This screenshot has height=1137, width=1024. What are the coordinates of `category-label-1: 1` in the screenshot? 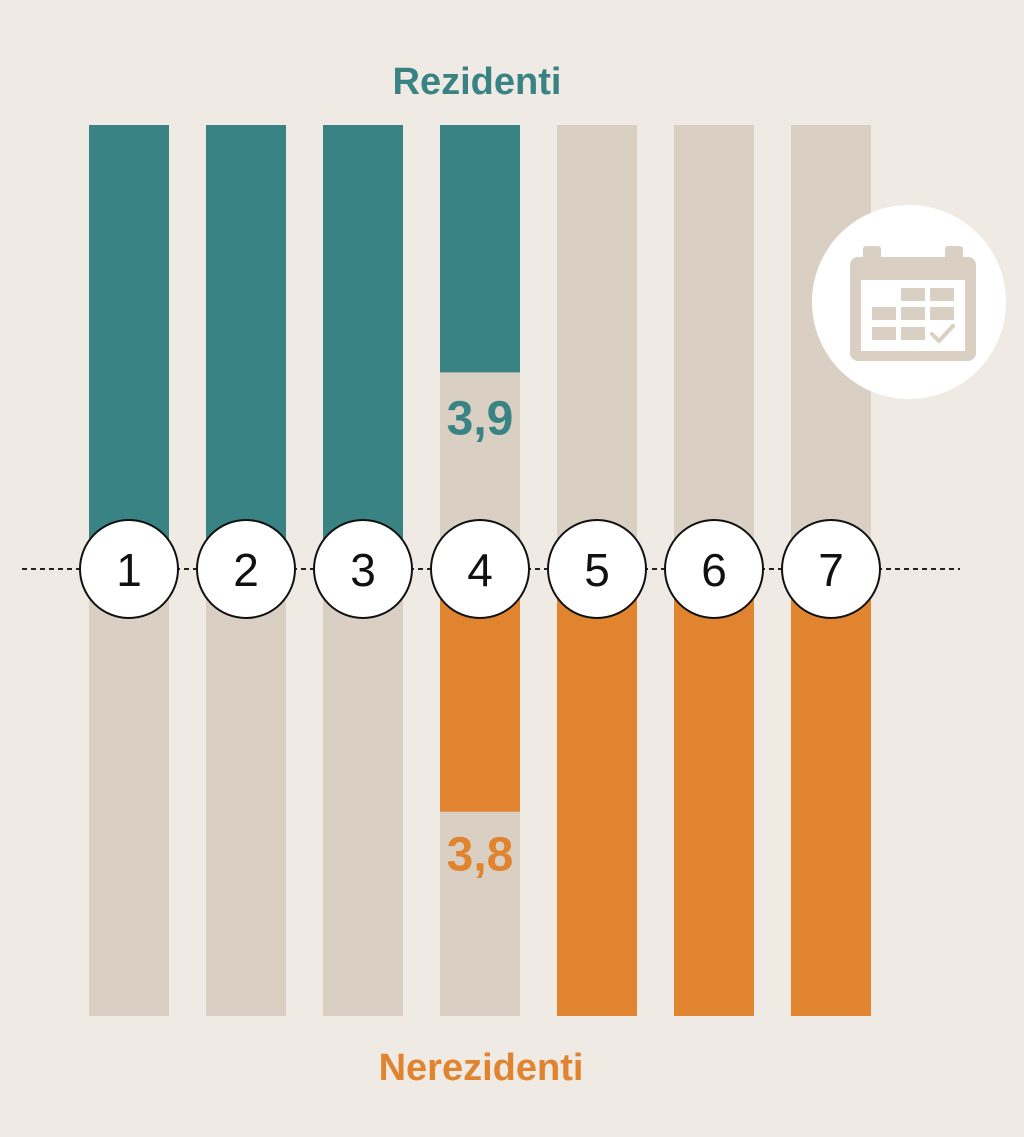 It's located at (129, 570).